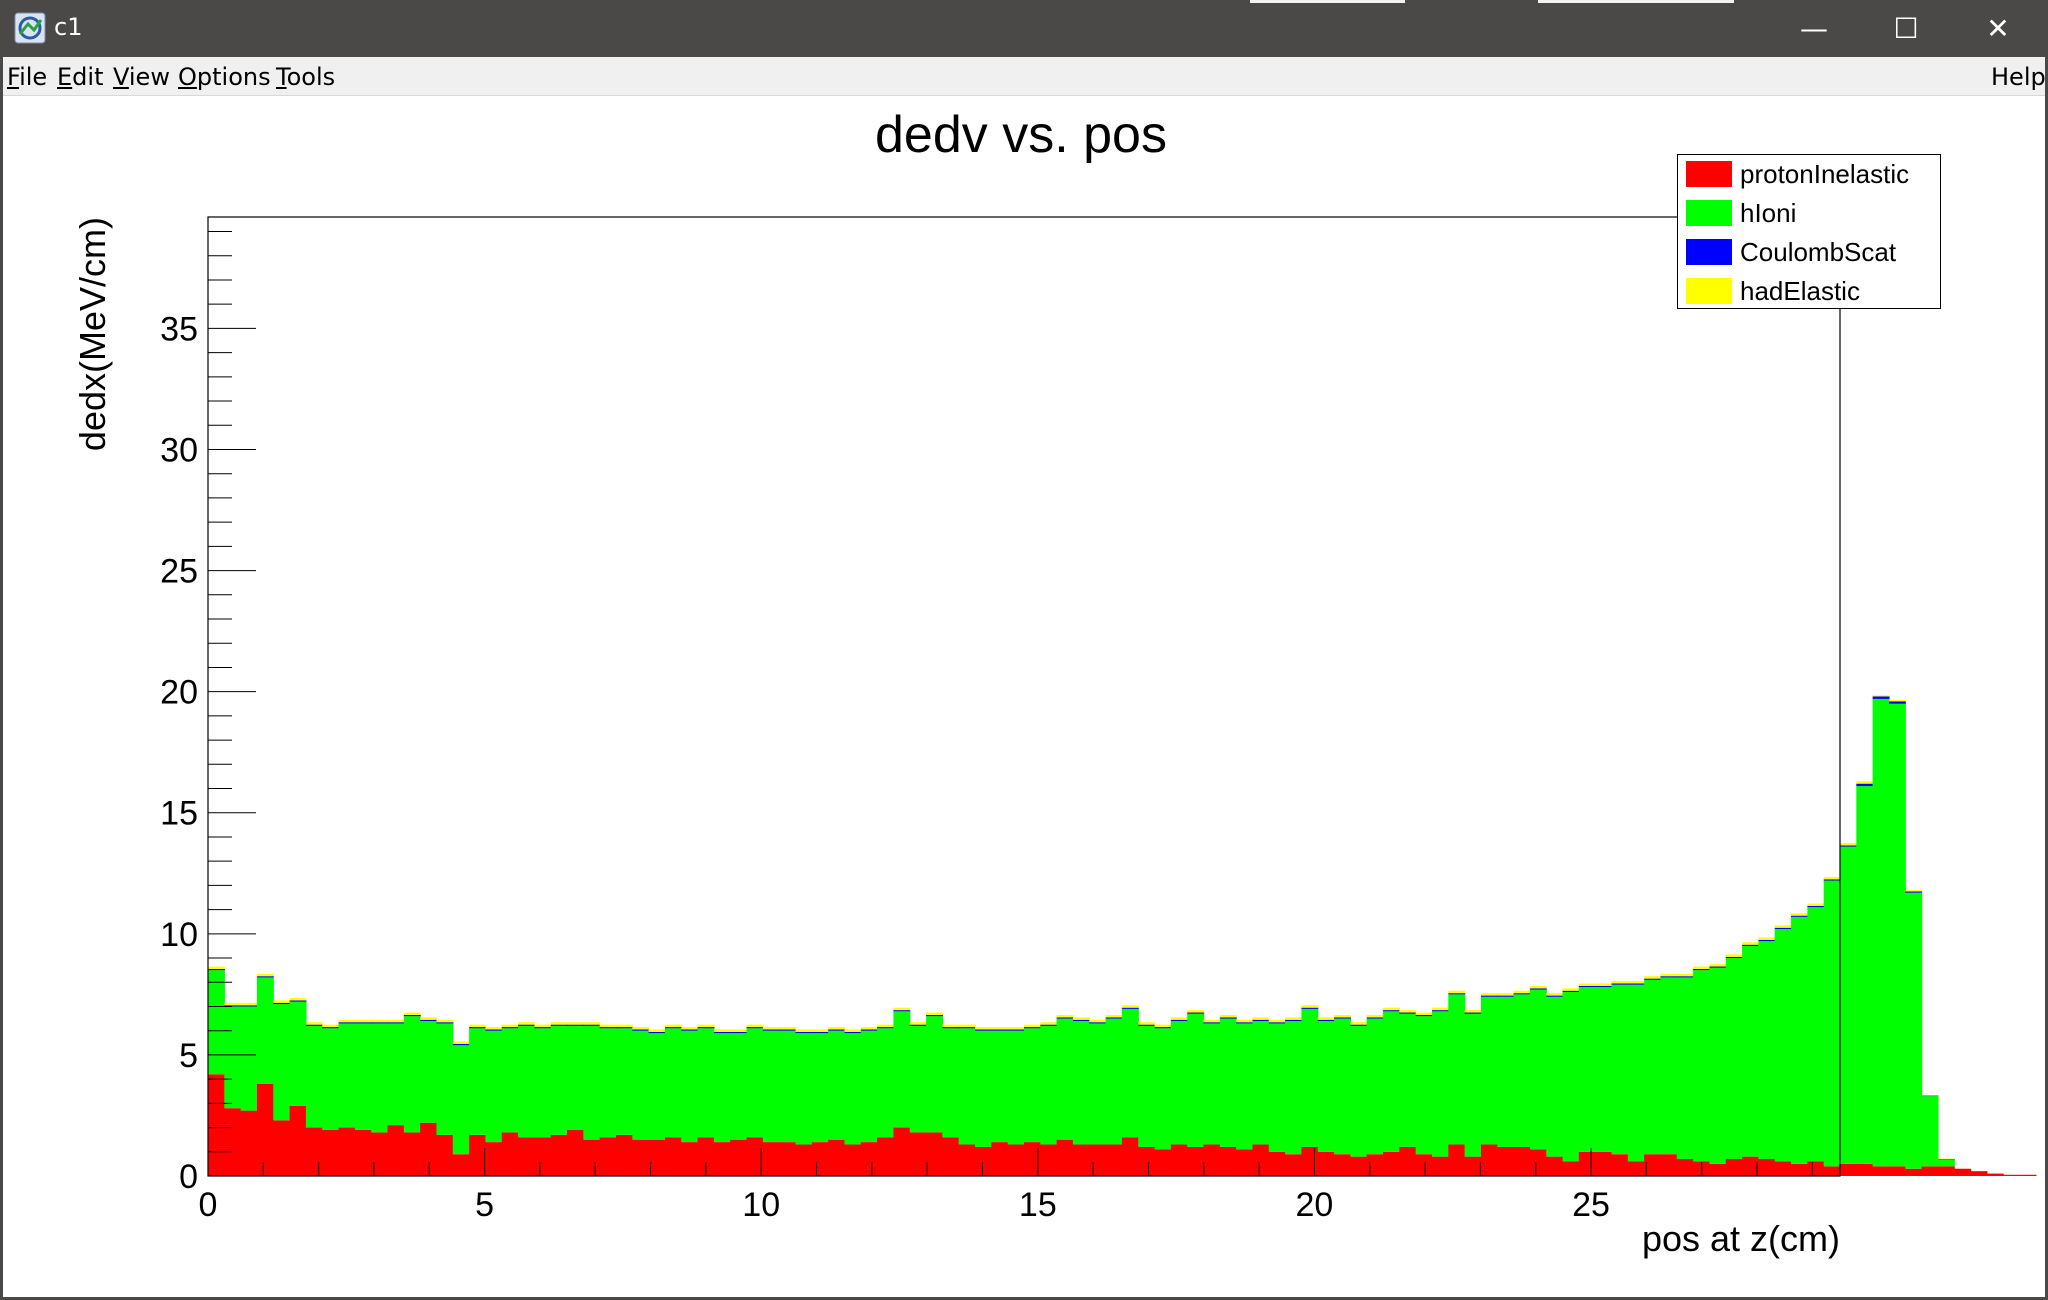 The height and width of the screenshot is (1300, 2048). I want to click on close-button: ✕, so click(1998, 28).